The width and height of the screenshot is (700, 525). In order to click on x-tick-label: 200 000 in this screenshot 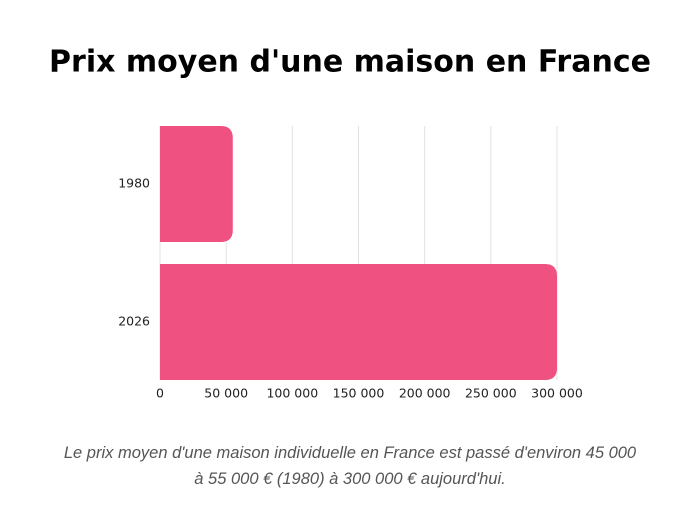, I will do `click(425, 393)`.